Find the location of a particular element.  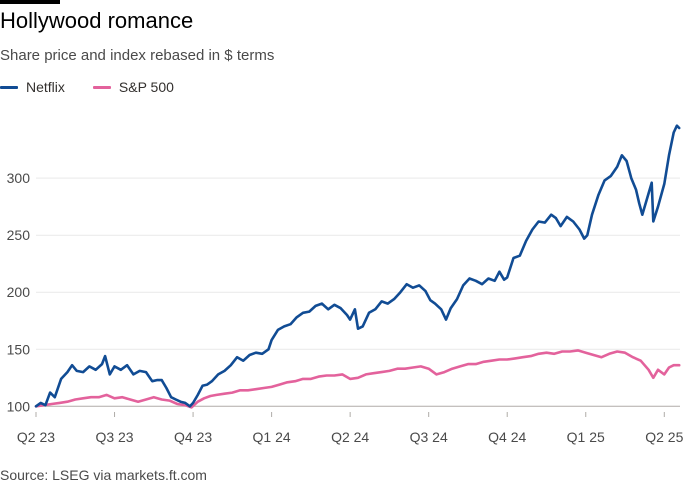

y-tick-label: 150 is located at coordinates (19, 349).